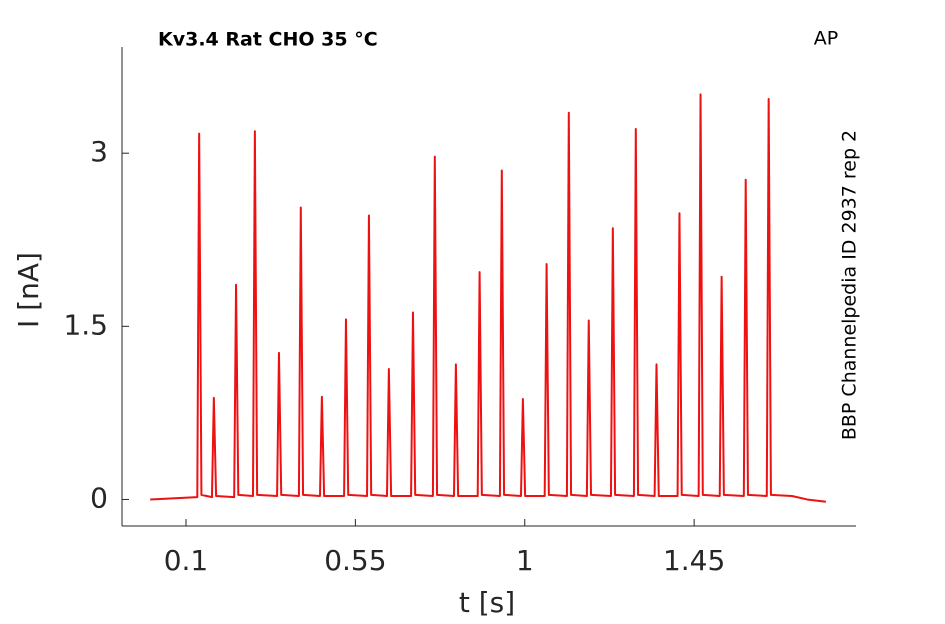  Describe the element at coordinates (99, 497) in the screenshot. I see `y-tick-label: 0` at that location.